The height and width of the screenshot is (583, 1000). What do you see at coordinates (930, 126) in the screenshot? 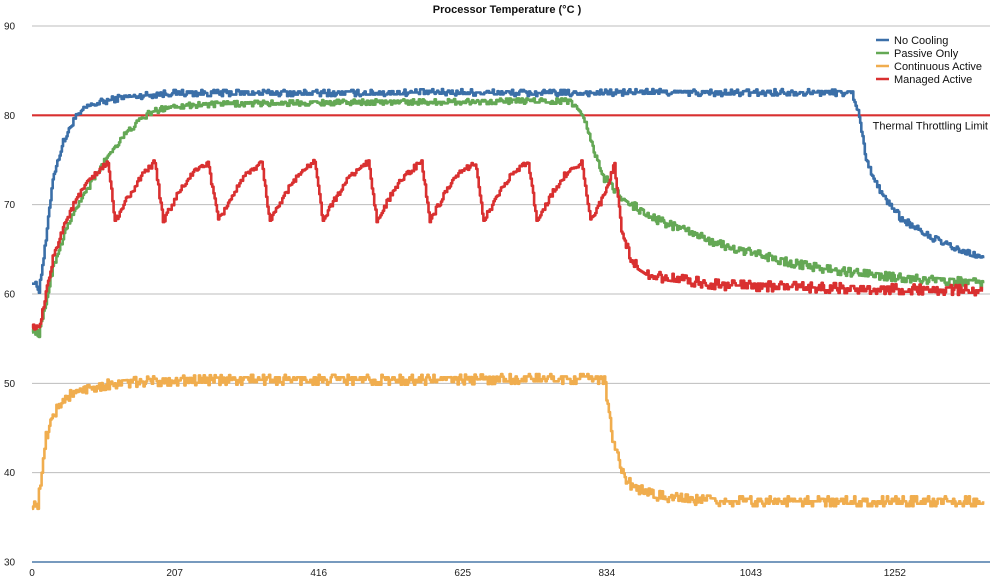
I see `thermal-throttling-limit-label: Thermal Throttling Limit` at bounding box center [930, 126].